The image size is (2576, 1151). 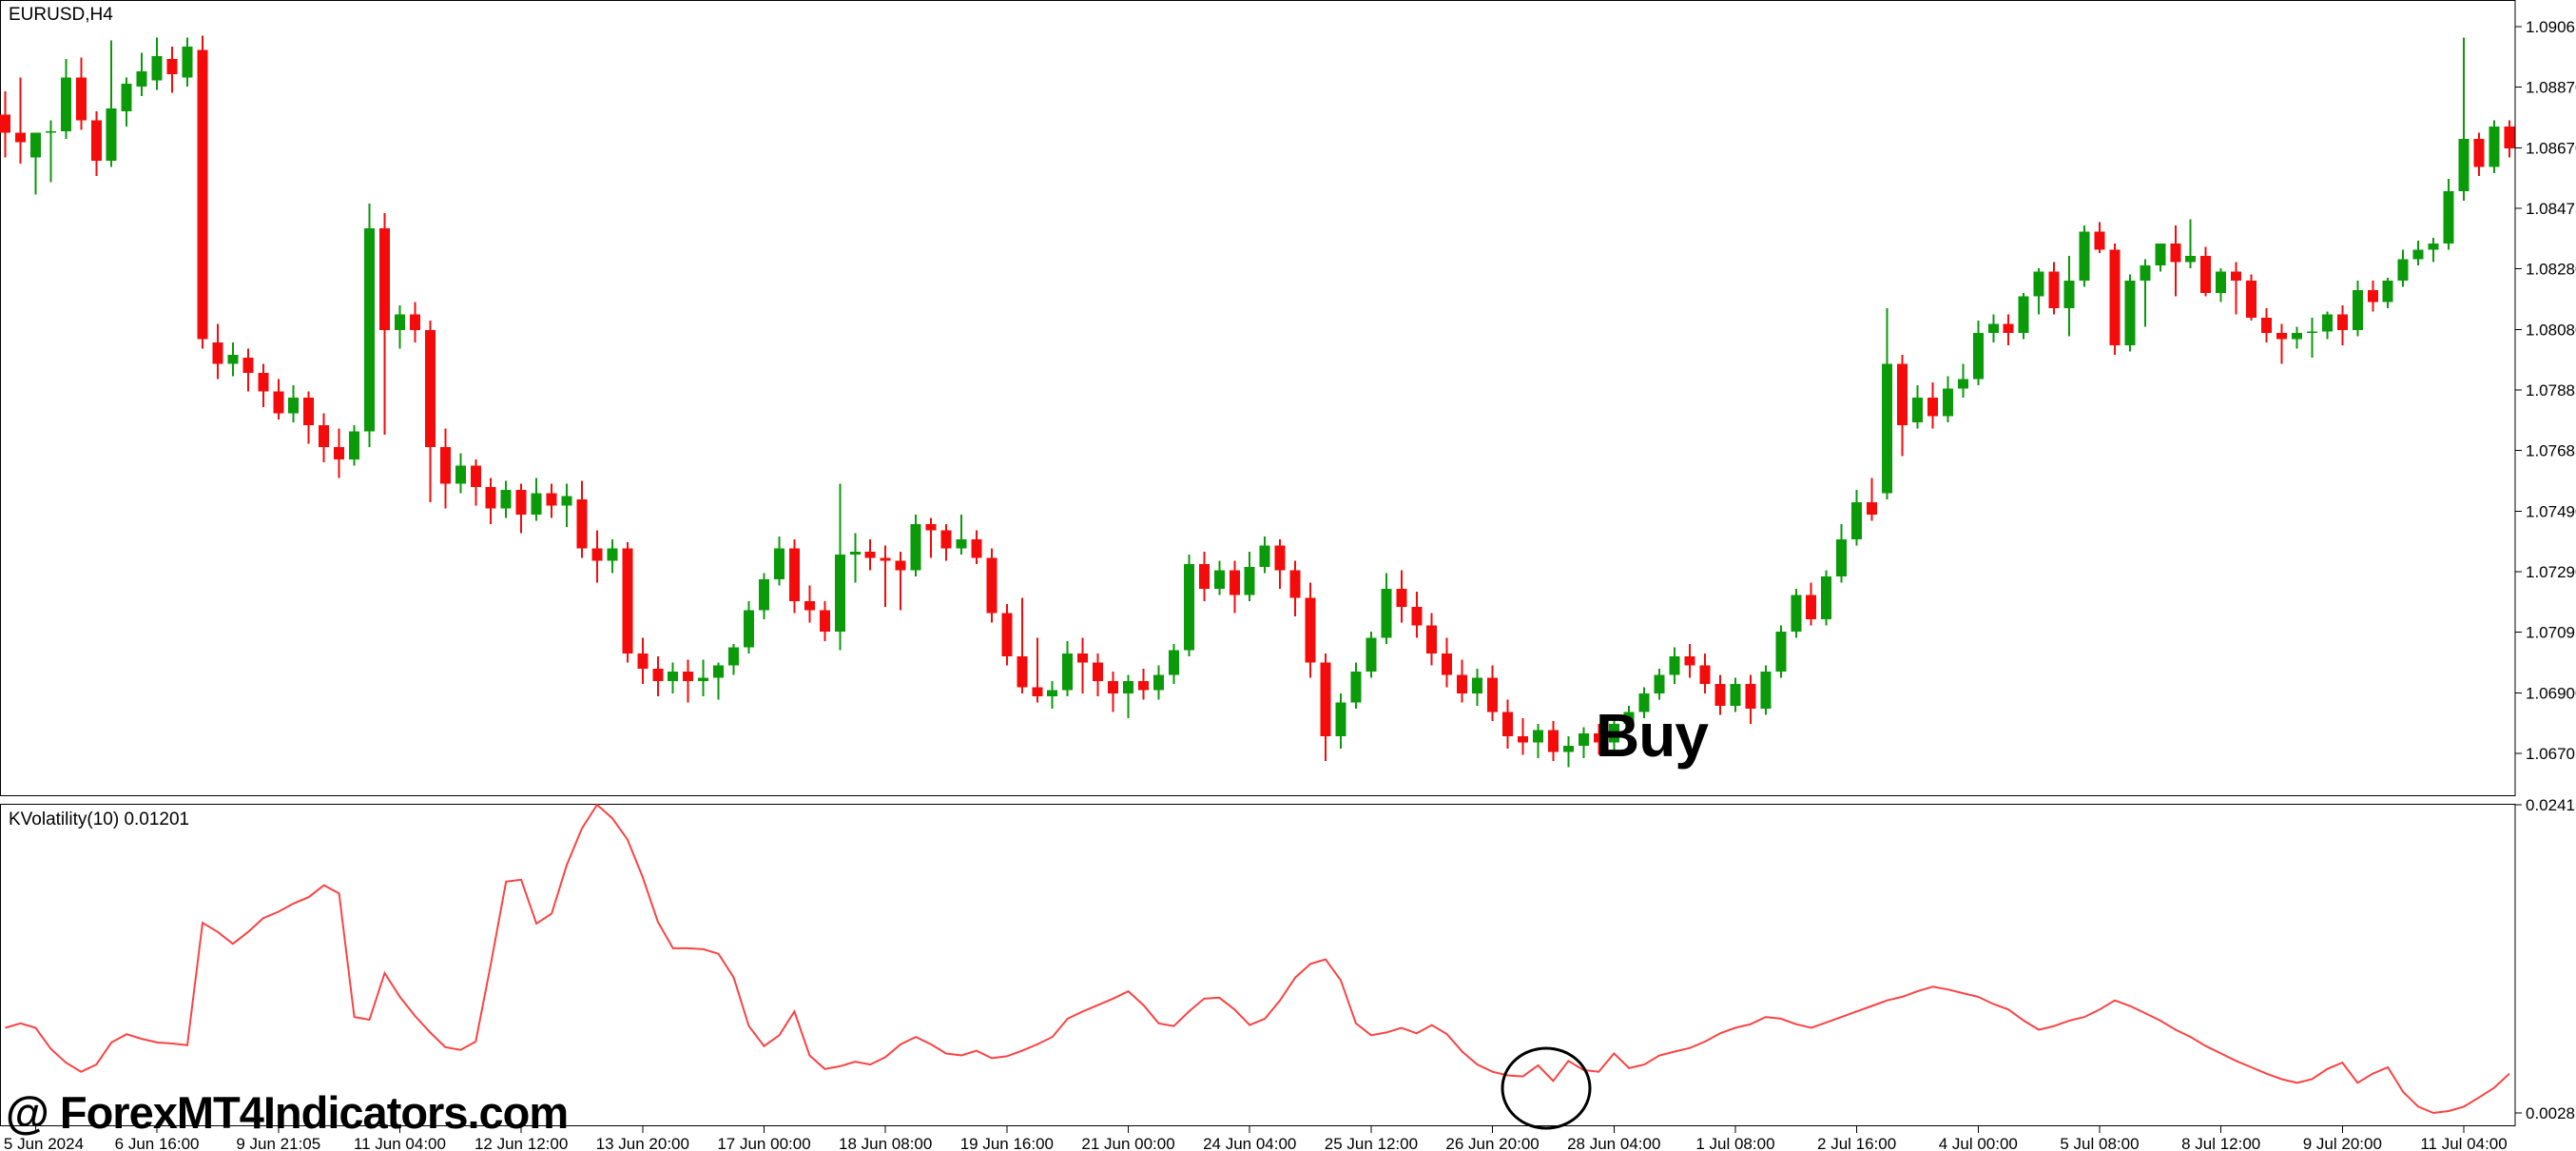 I want to click on time-axis-label: 26 Jun 20:00, so click(x=1492, y=1143).